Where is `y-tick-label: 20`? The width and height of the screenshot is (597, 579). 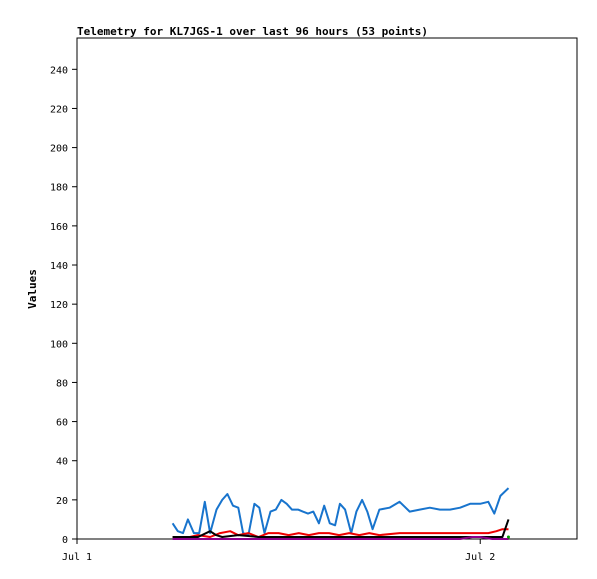
y-tick-label: 20 is located at coordinates (62, 501).